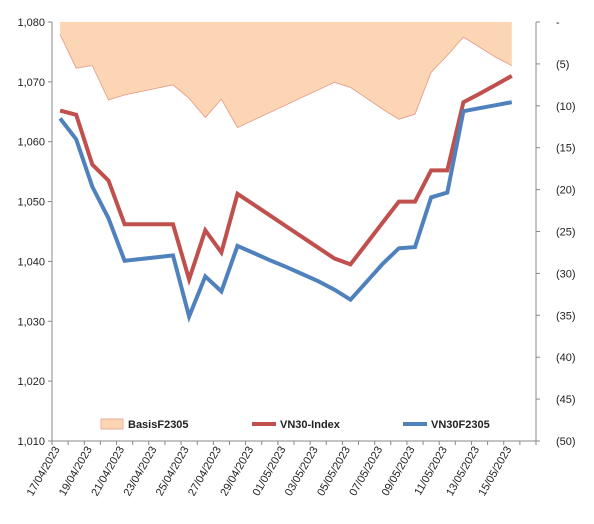  Describe the element at coordinates (31, 232) in the screenshot. I see `left-axis-tick-labels: 1,010 1,020 1,030 1,040 1,050 1,060 1,070 1,080` at that location.